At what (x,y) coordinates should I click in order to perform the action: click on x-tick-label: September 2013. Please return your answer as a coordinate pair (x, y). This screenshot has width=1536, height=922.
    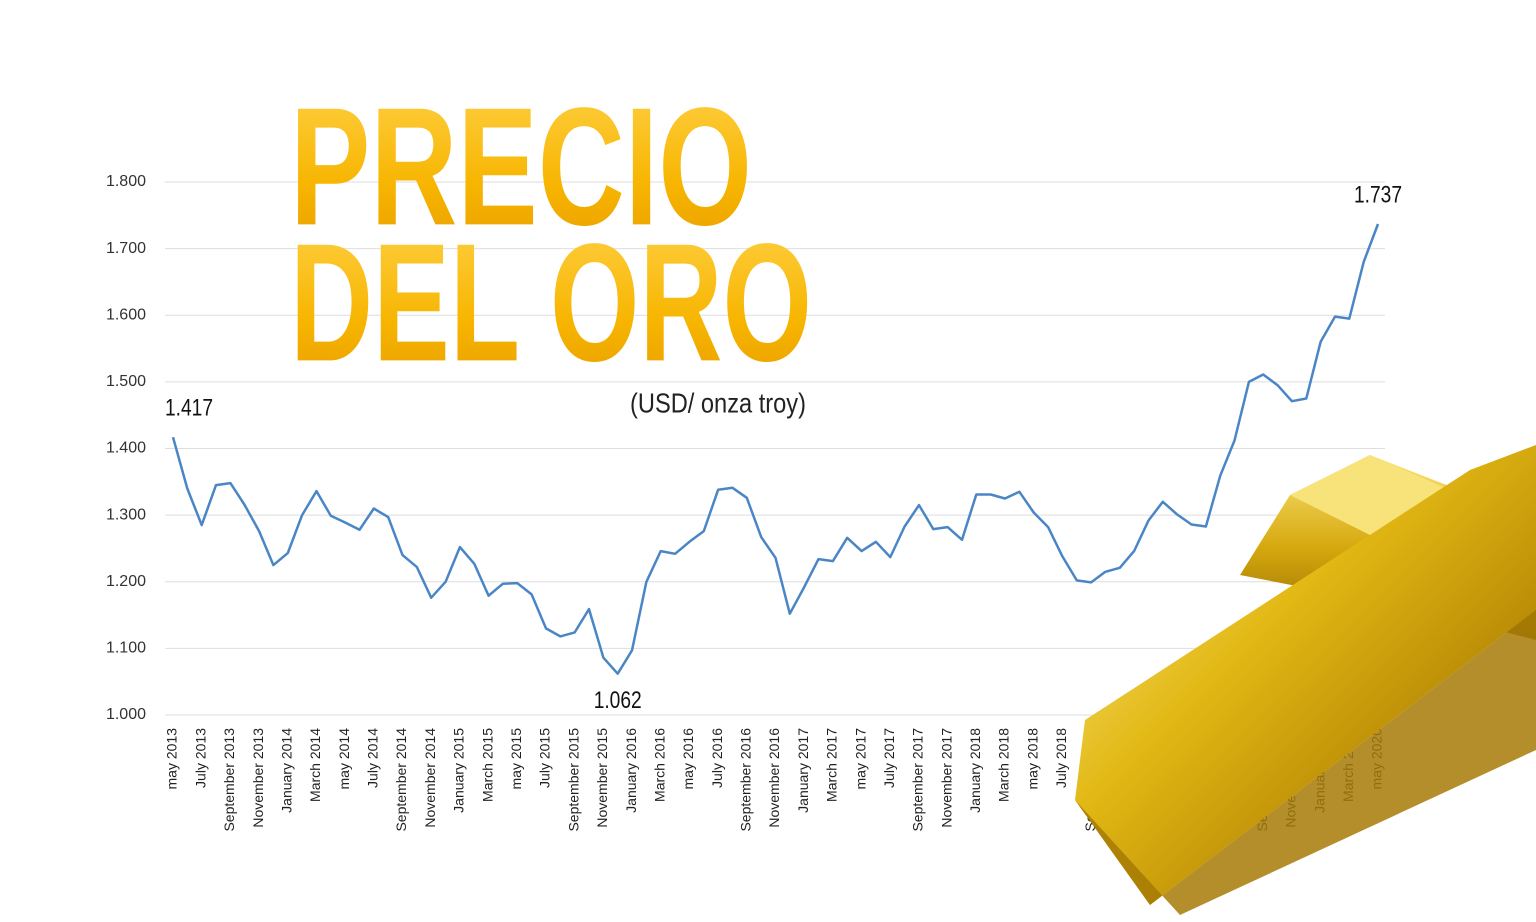
    Looking at the image, I should click on (229, 780).